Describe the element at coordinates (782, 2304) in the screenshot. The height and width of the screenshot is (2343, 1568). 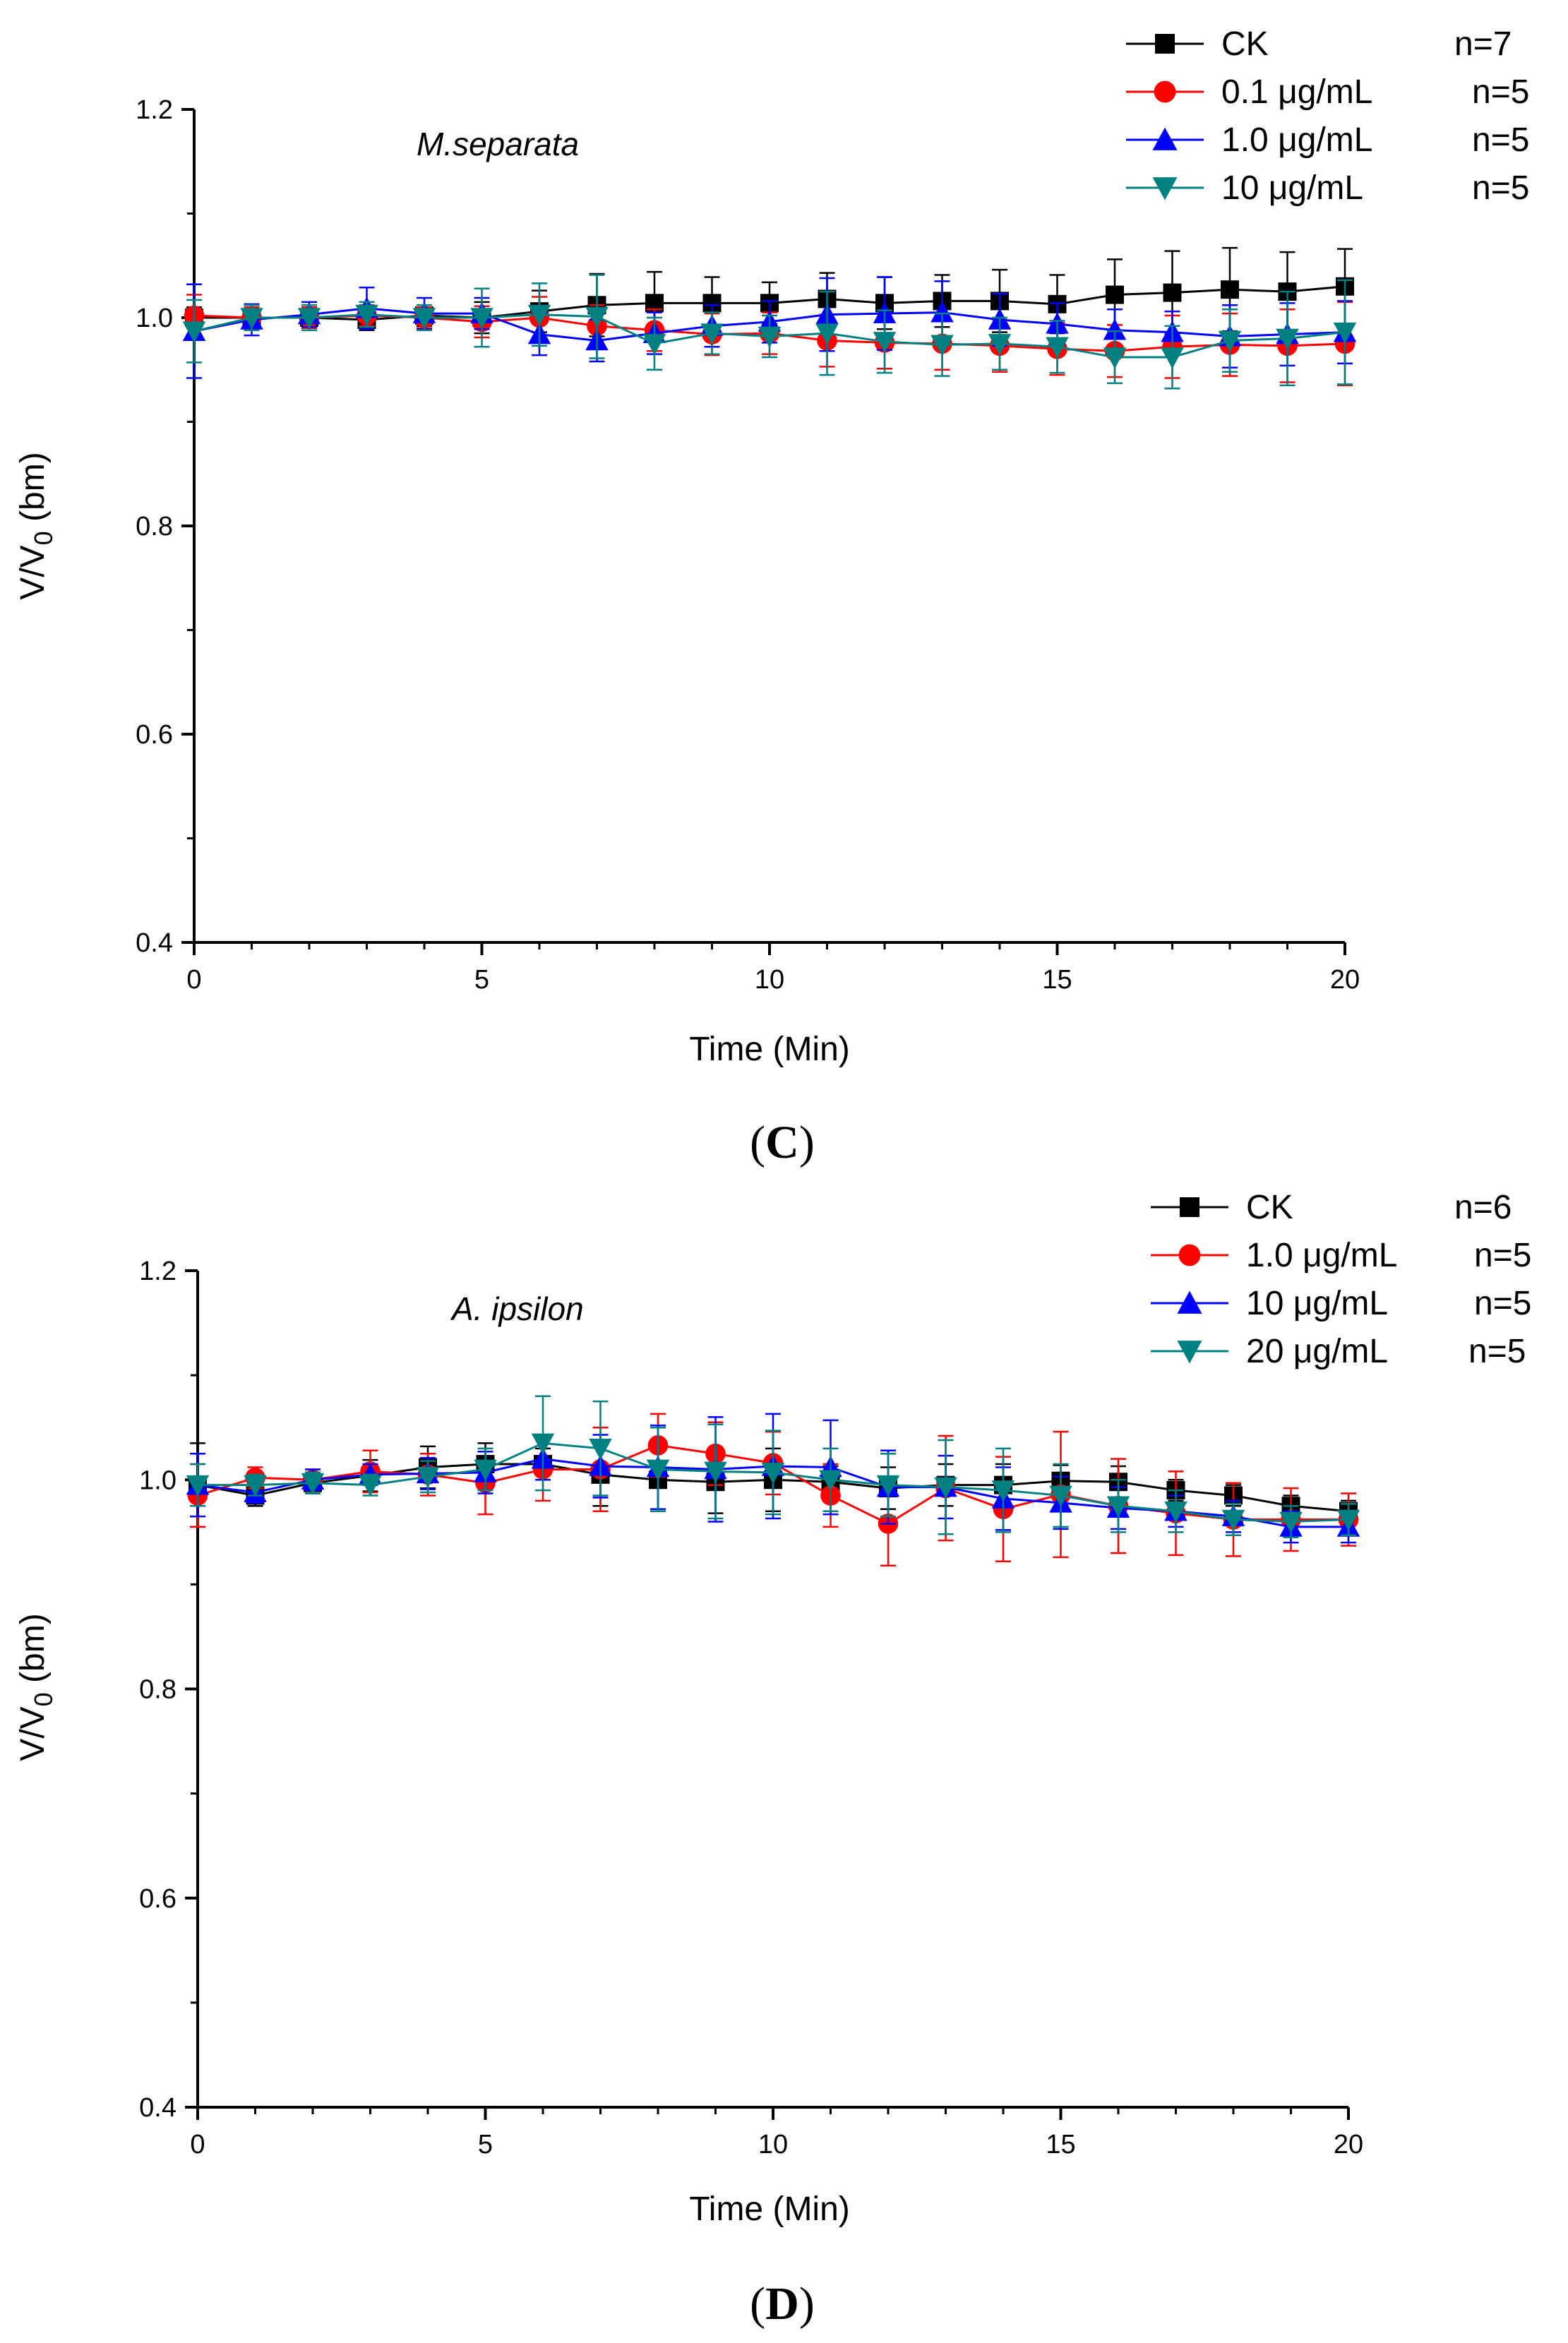
I see `panel-label: (D)` at that location.